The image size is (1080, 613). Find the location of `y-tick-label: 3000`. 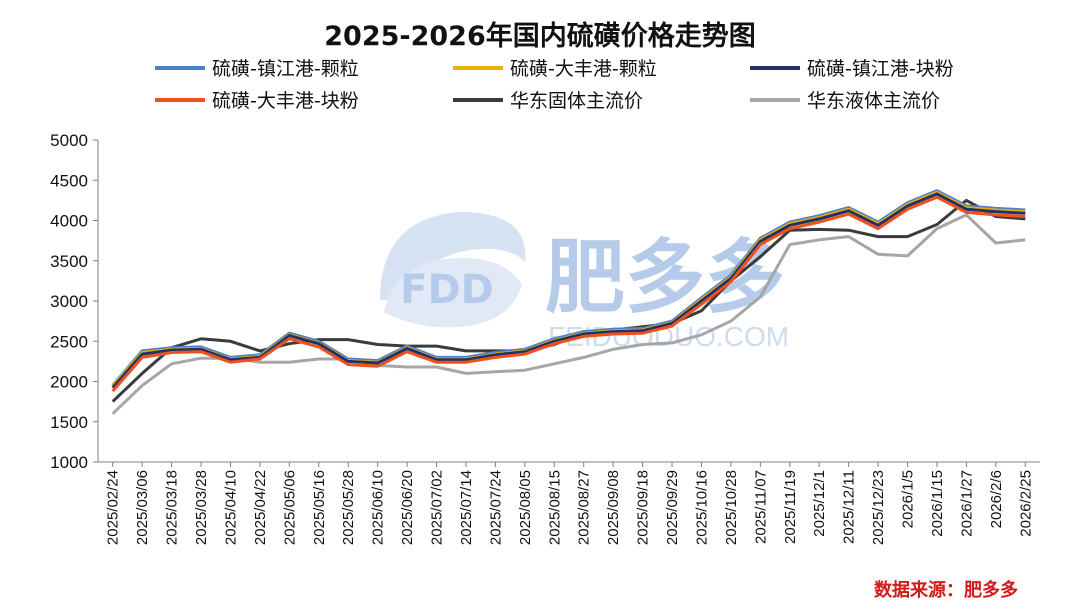

y-tick-label: 3000 is located at coordinates (69, 301).